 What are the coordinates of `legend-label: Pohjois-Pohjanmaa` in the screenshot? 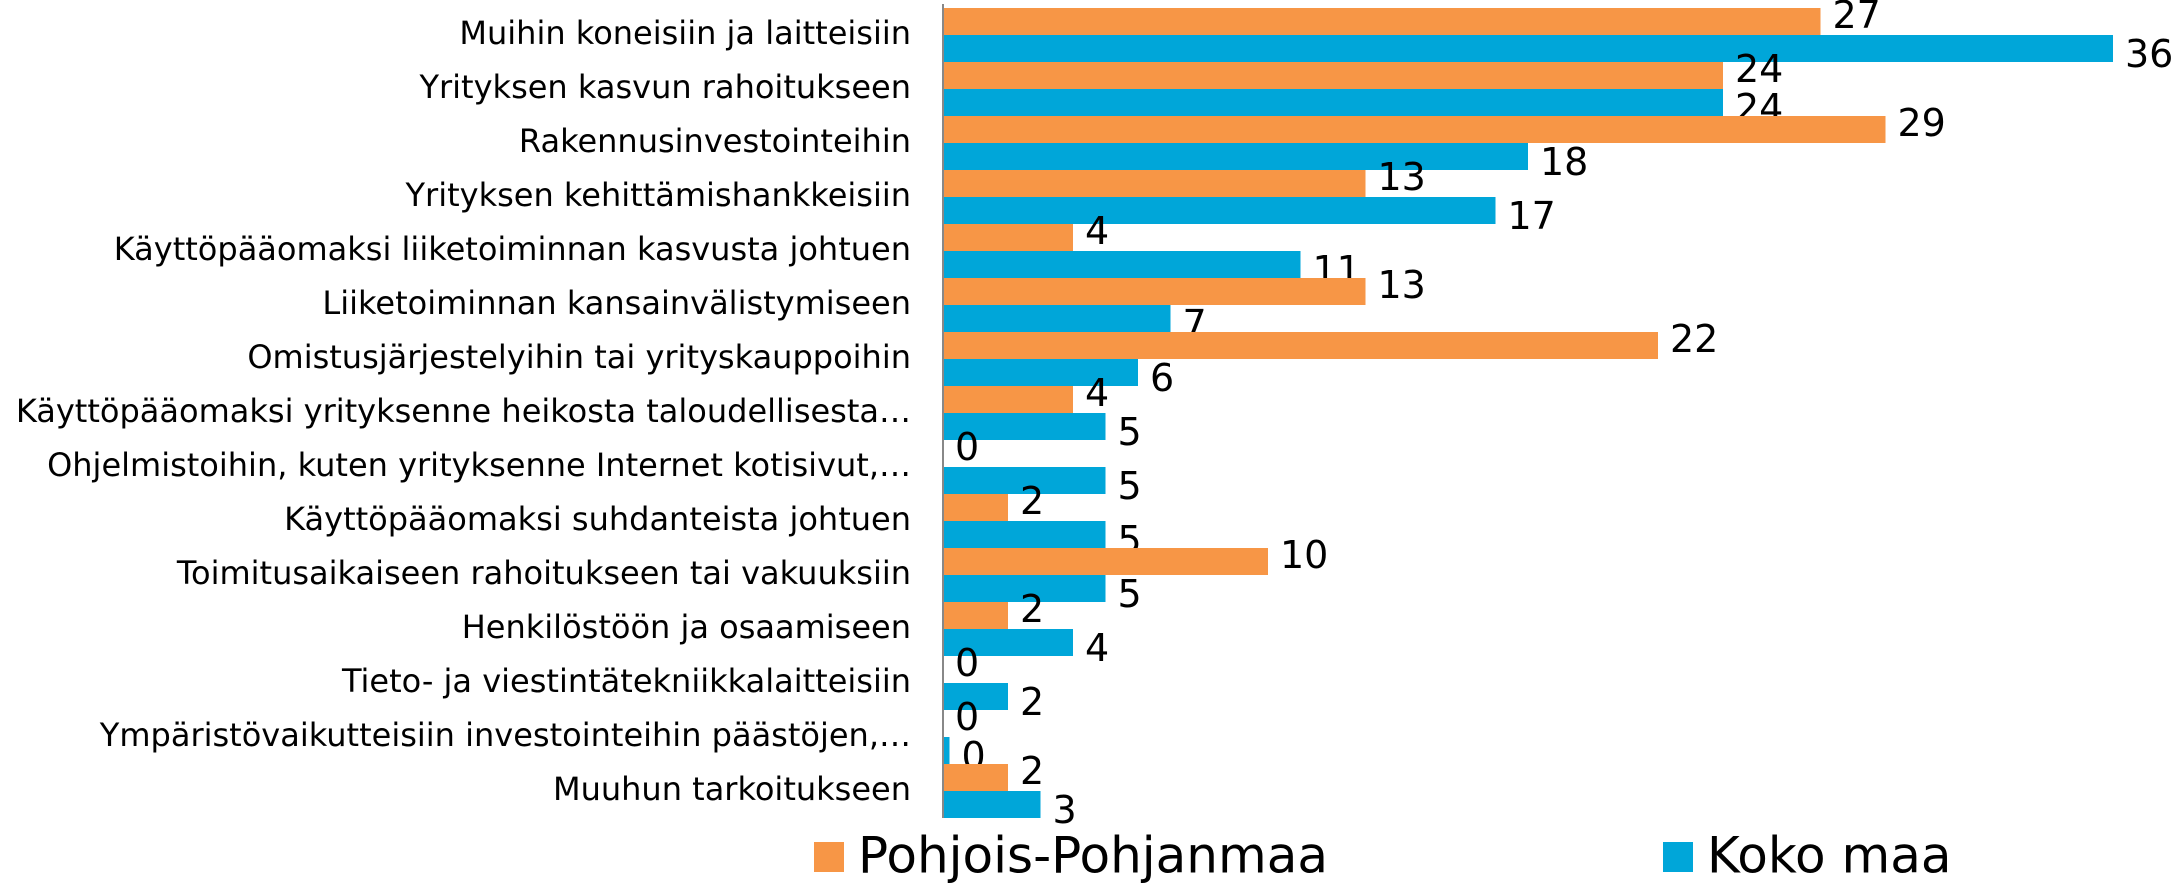 It's located at (1093, 855).